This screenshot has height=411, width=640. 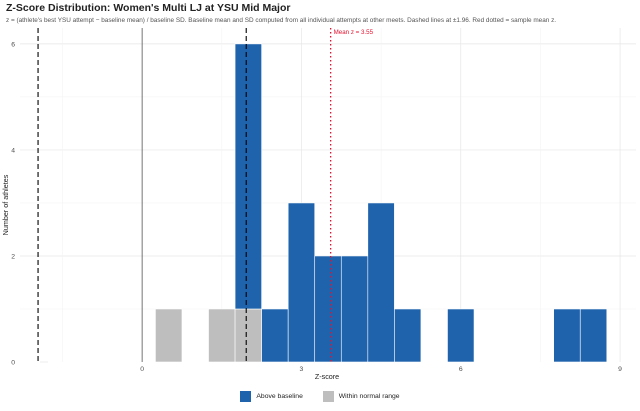 I want to click on legend-swatch-within, so click(x=328, y=396).